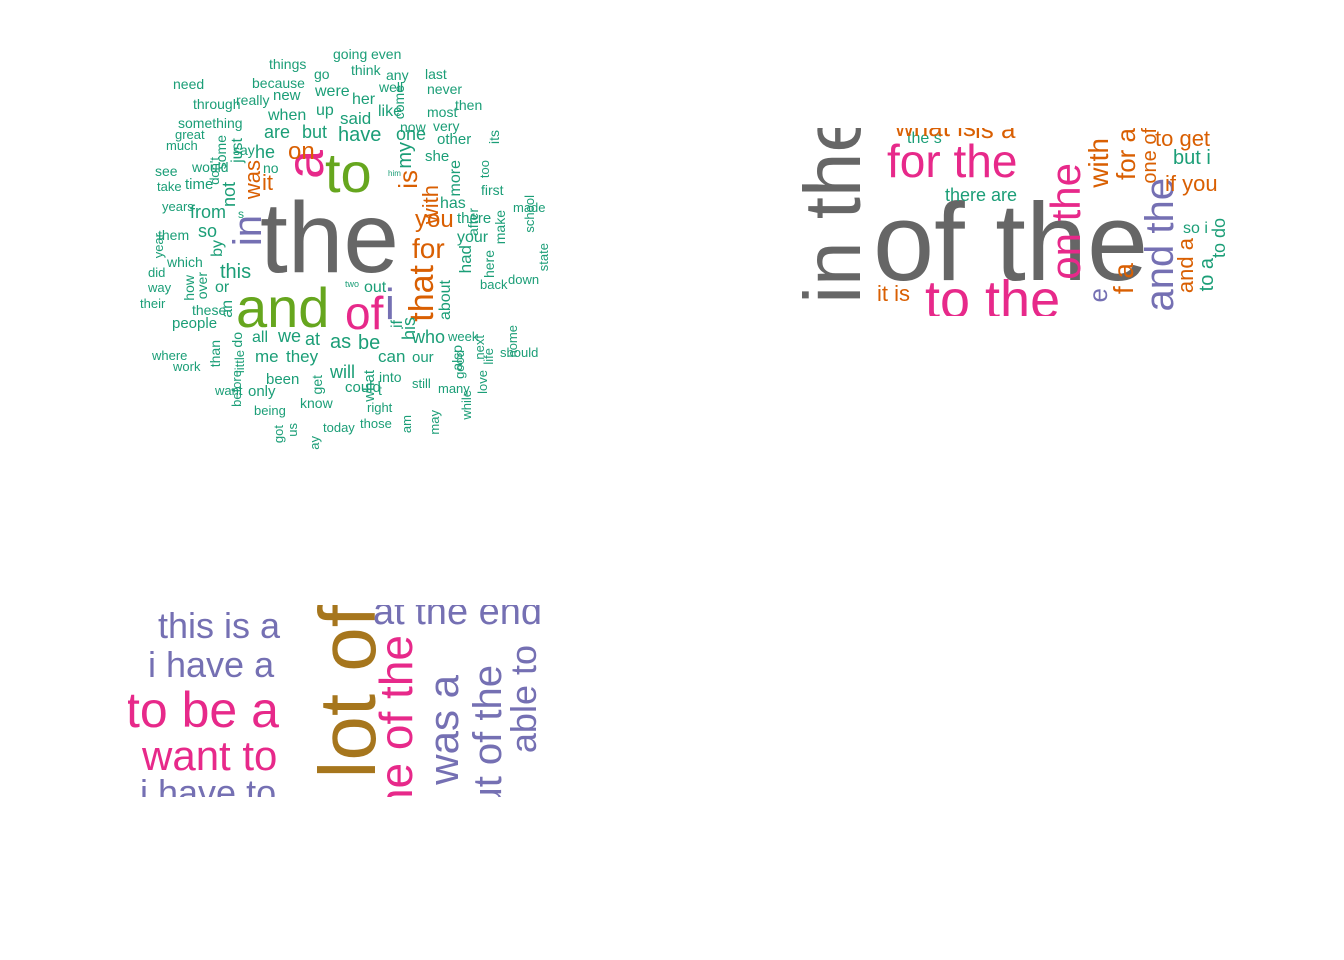  I want to click on word-new: new, so click(287, 95).